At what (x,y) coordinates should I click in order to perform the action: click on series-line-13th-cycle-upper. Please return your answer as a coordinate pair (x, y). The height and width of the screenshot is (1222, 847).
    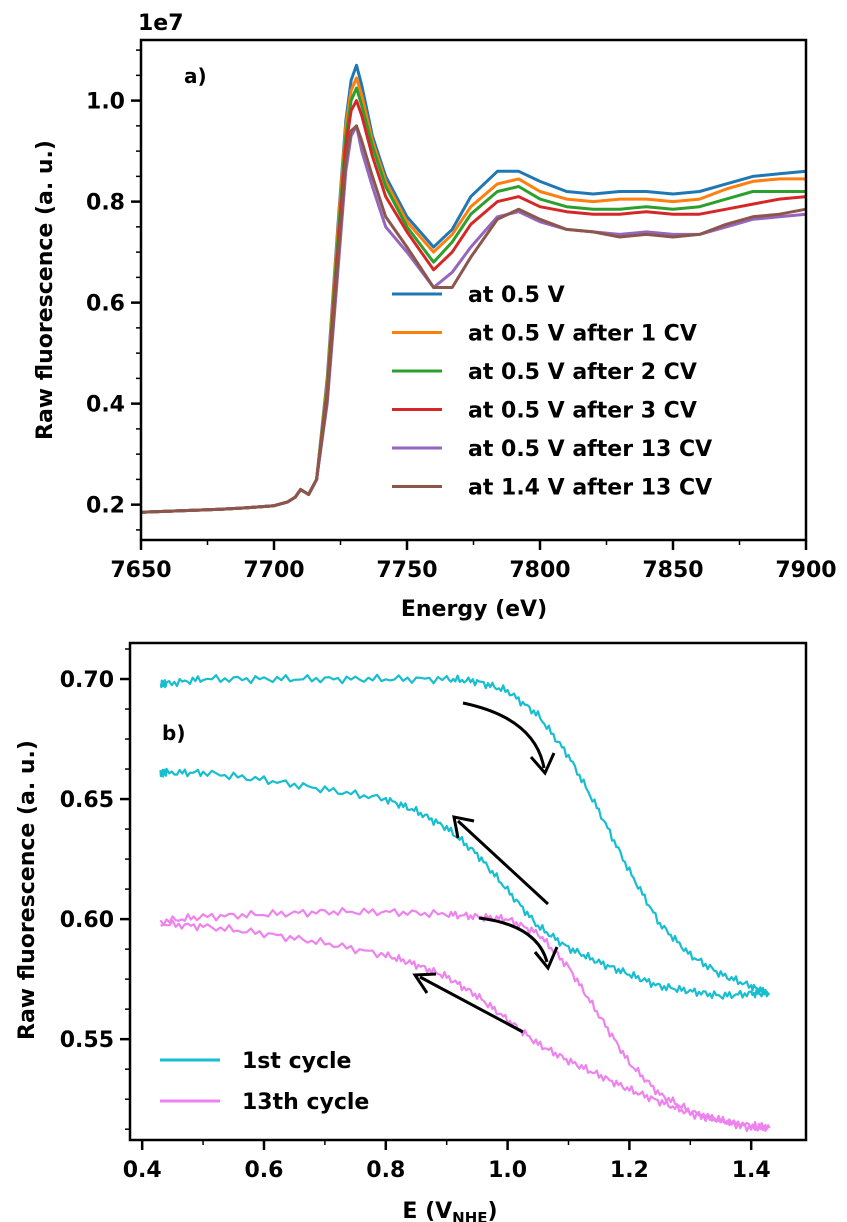
    Looking at the image, I should click on (465, 1019).